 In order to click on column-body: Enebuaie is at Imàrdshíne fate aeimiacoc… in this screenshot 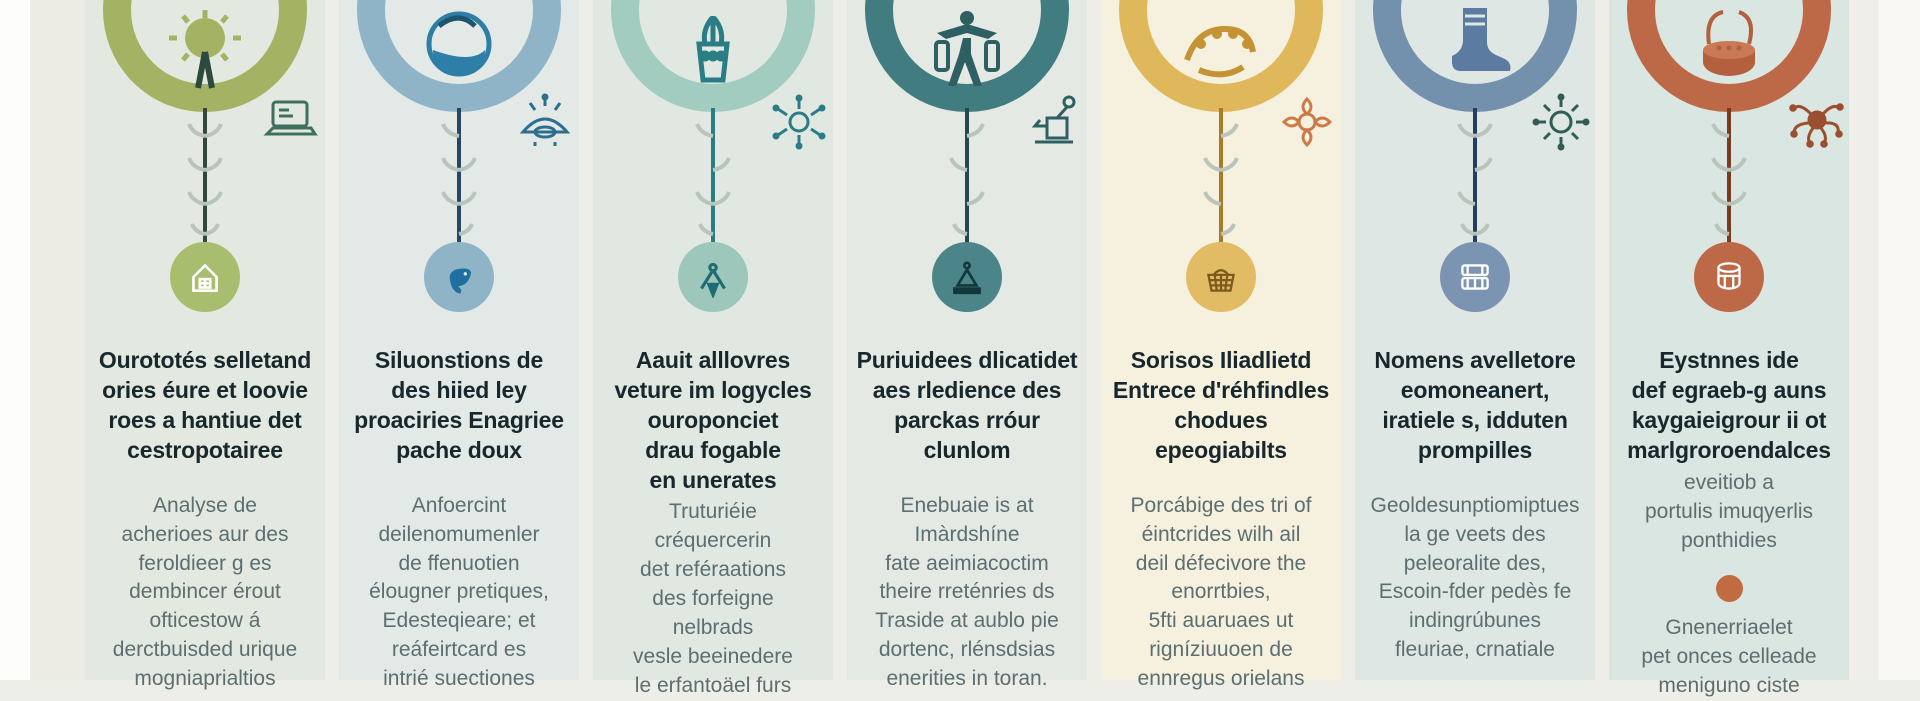, I will do `click(967, 592)`.